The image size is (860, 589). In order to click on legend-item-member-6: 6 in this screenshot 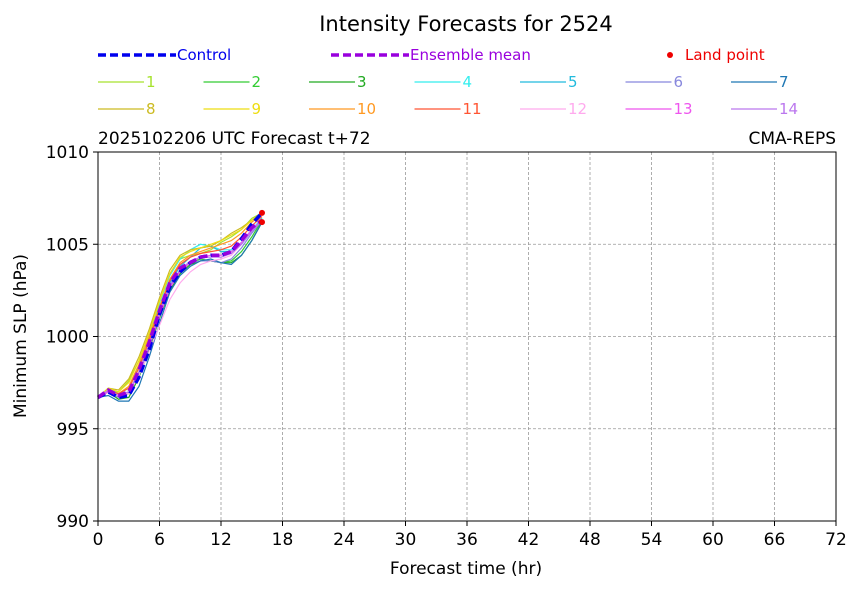, I will do `click(654, 82)`.